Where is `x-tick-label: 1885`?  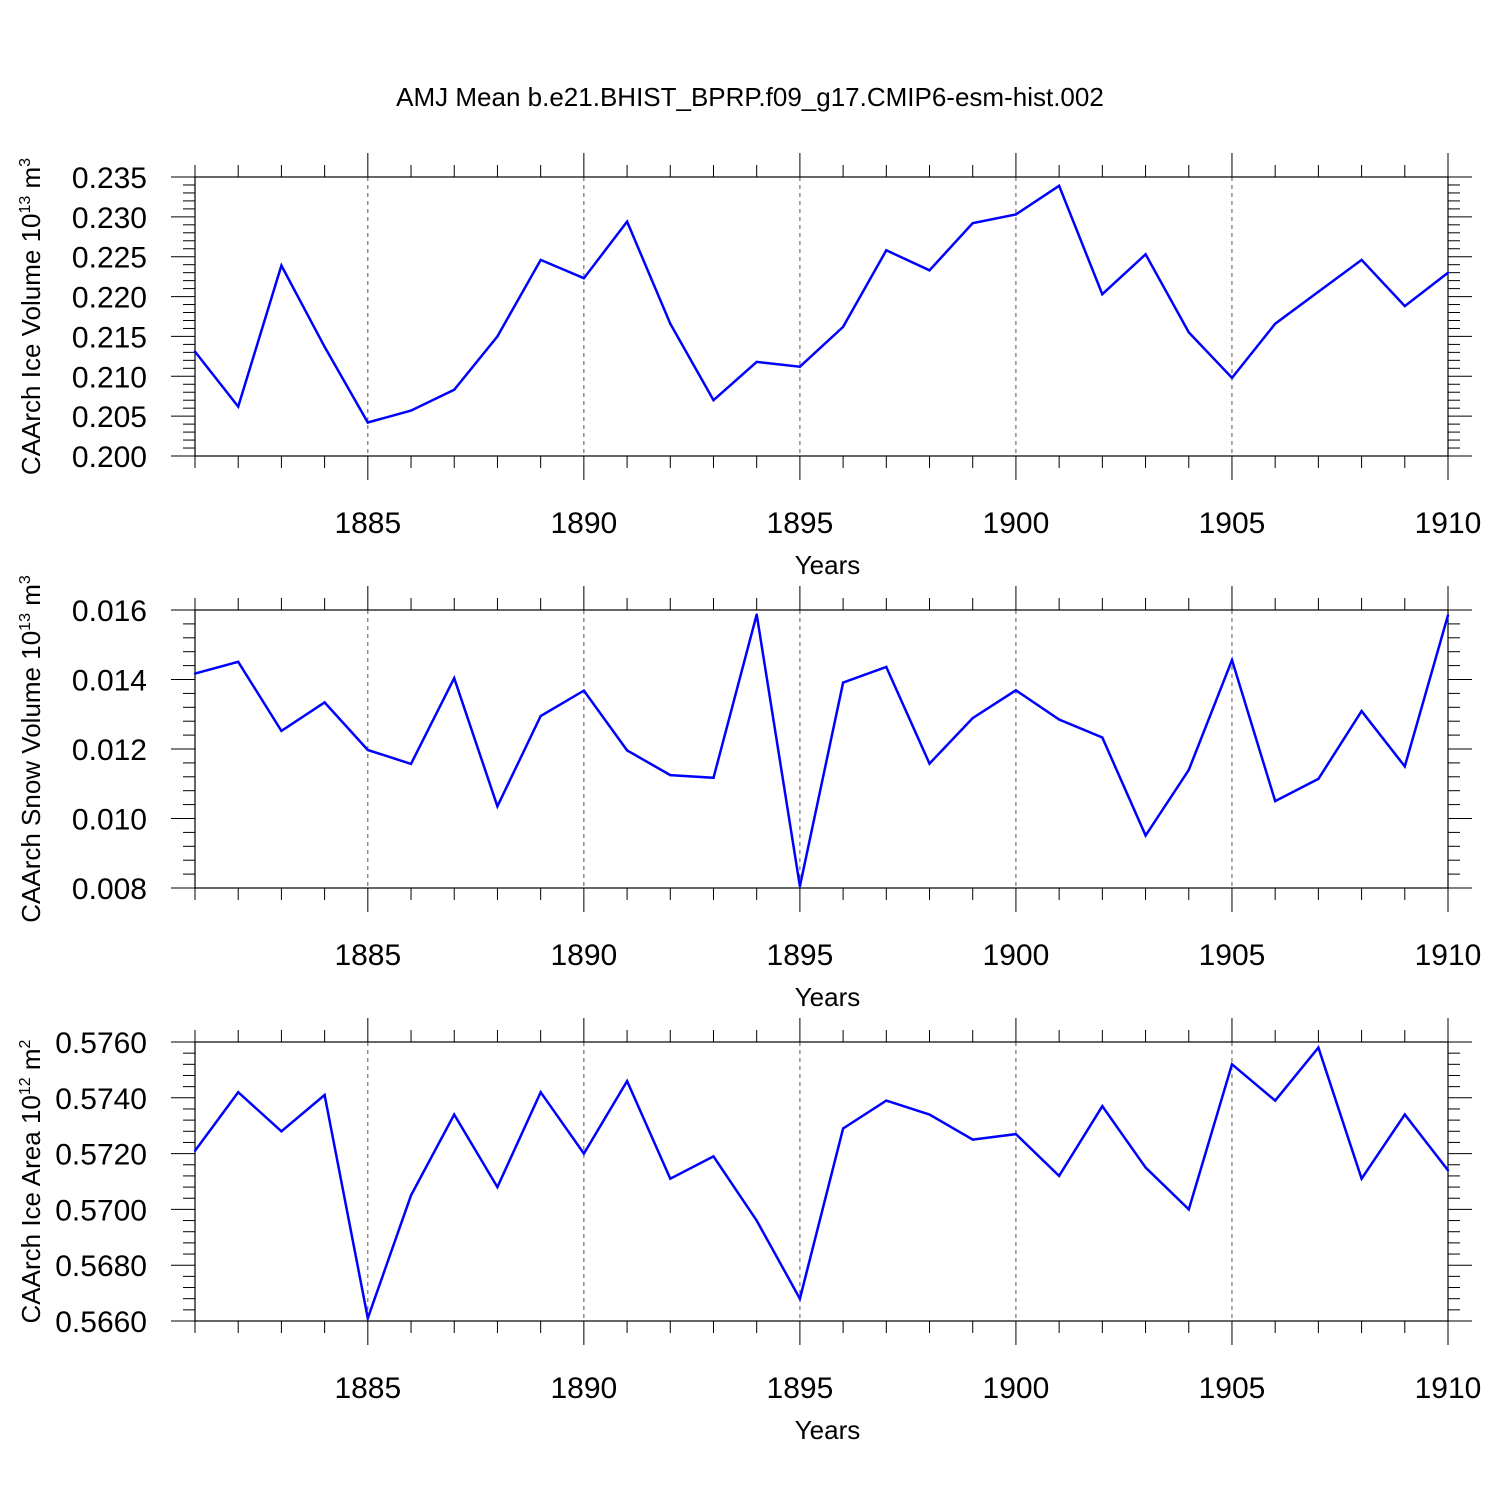 x-tick-label: 1885 is located at coordinates (367, 1388).